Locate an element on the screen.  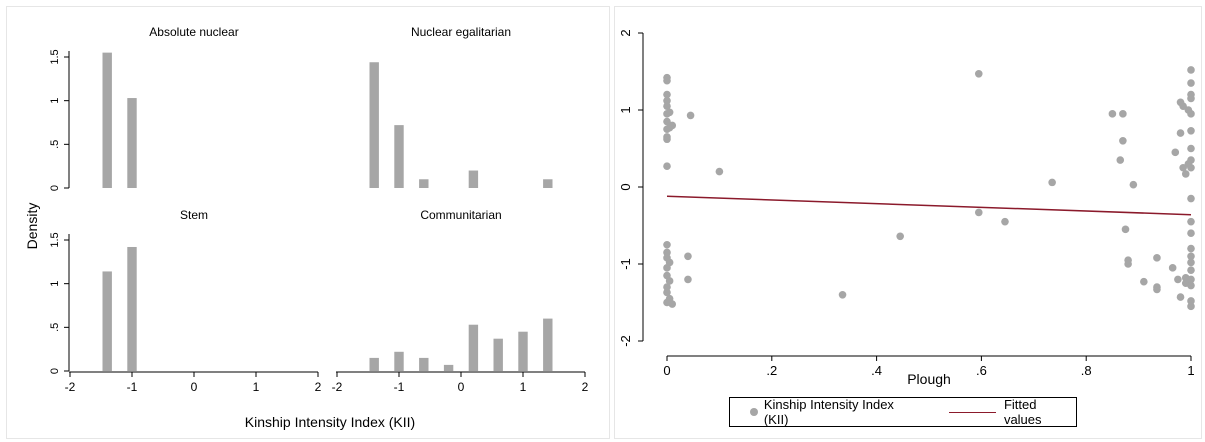
x-tick-label: .2 is located at coordinates (771, 370).